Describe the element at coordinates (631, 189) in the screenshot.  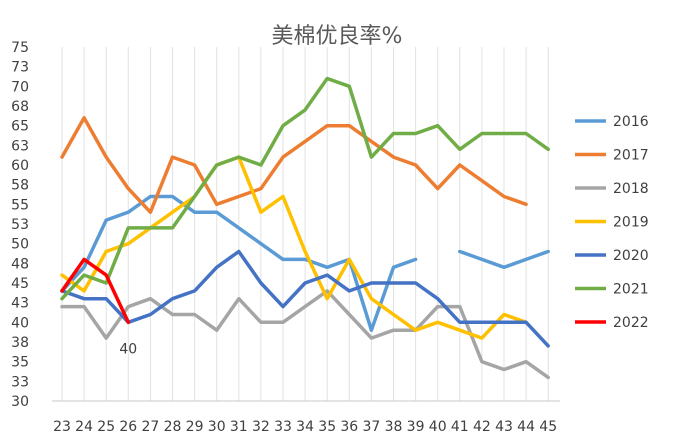
I see `legend-label-2018: 2018` at that location.